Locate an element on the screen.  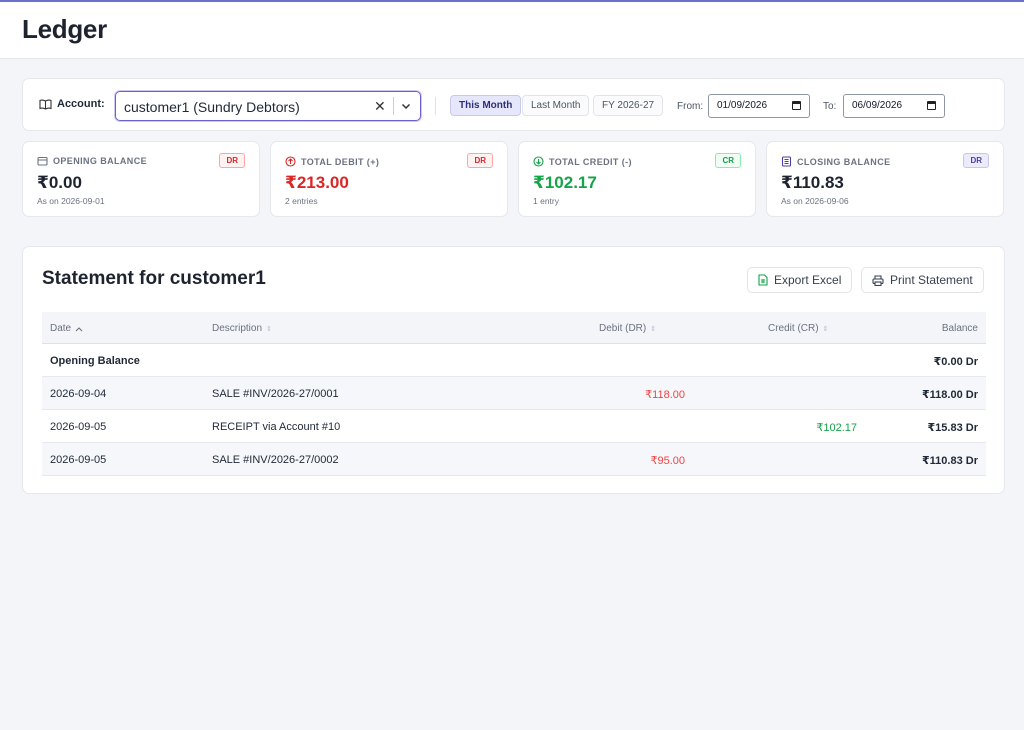
column-date-header: Date is located at coordinates (66, 328).